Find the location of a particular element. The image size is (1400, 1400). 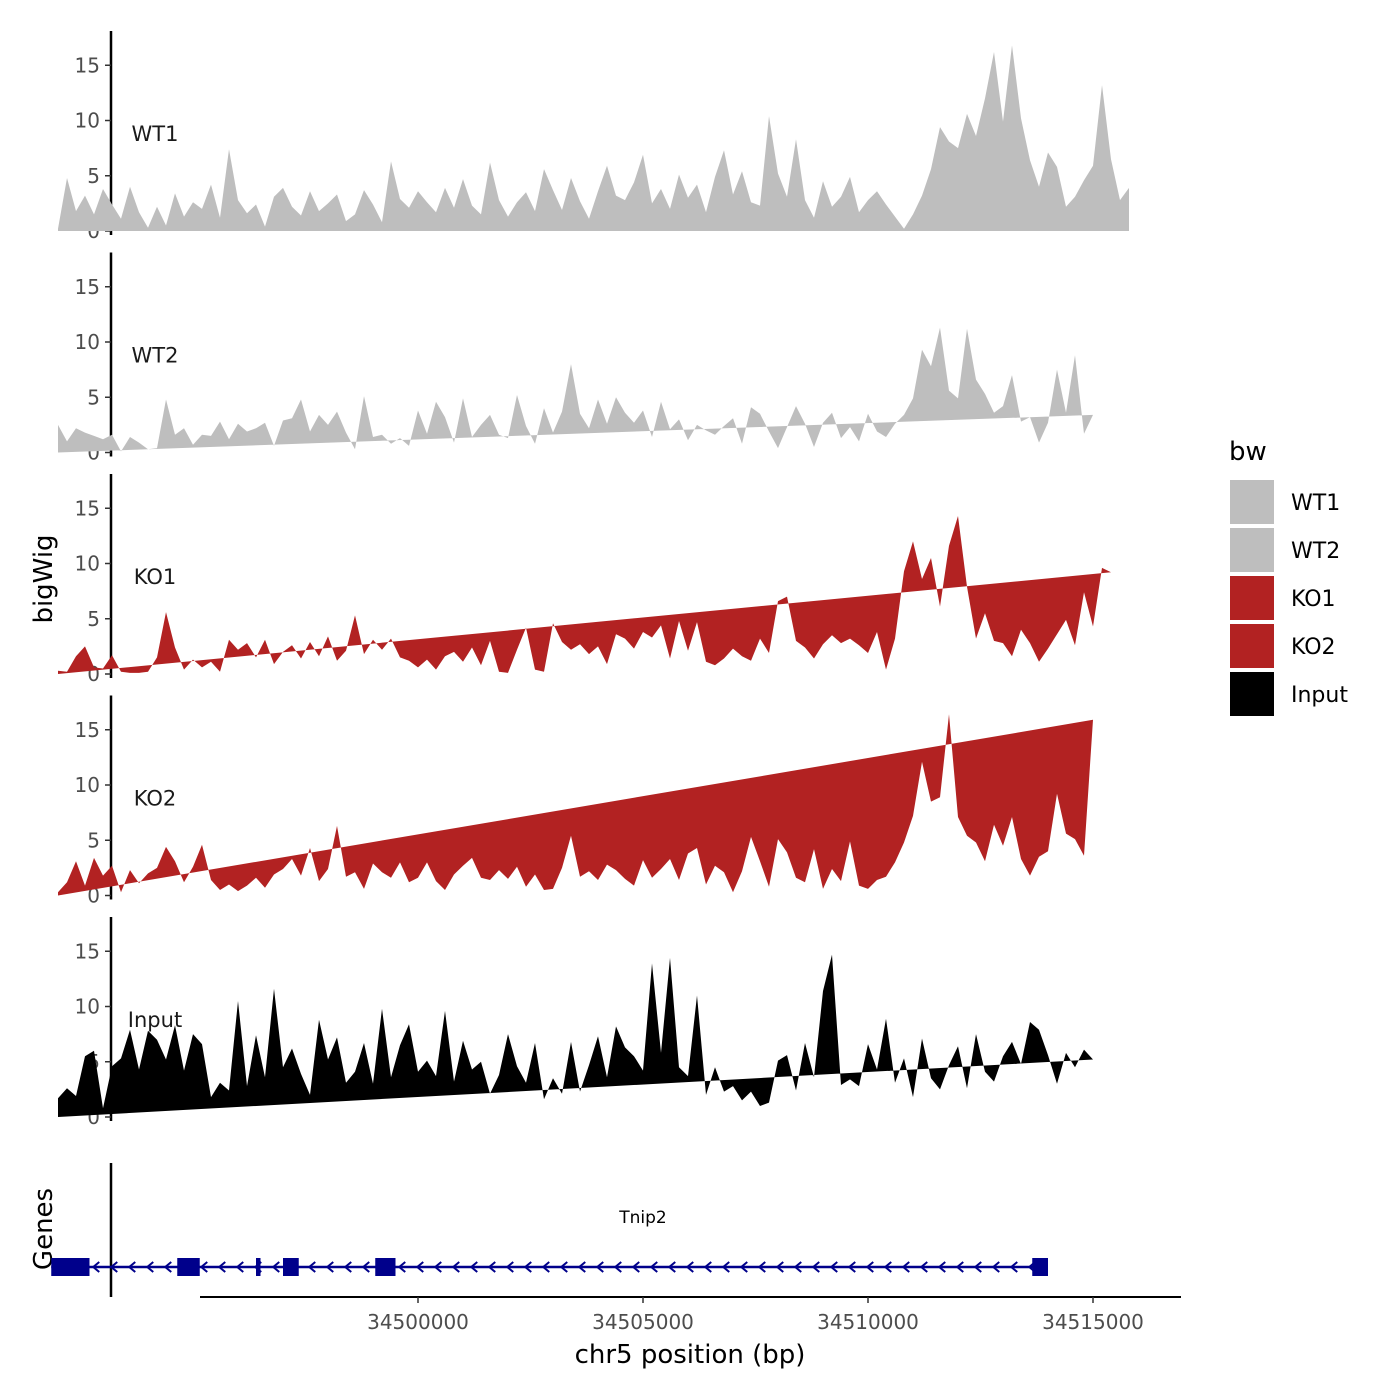

x-axis-title: chr5 position (bp) is located at coordinates (690, 1355).